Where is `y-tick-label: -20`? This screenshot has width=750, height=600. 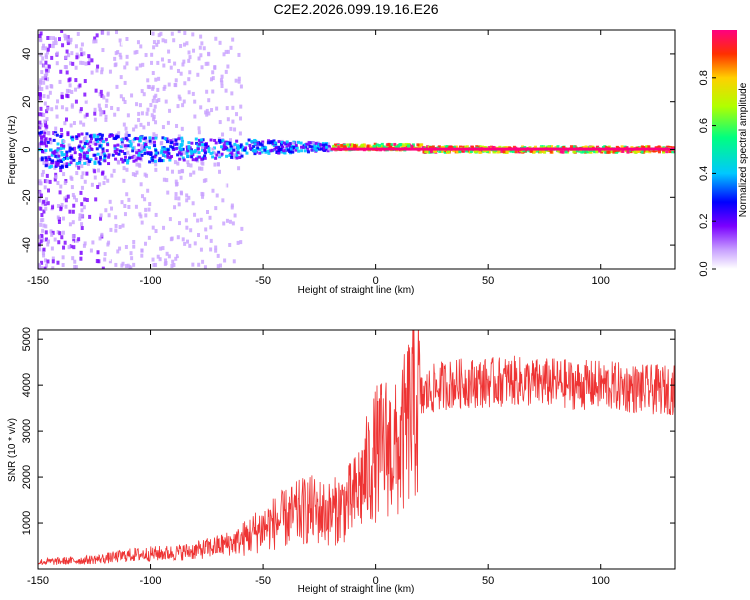
y-tick-label: -20 is located at coordinates (27, 197).